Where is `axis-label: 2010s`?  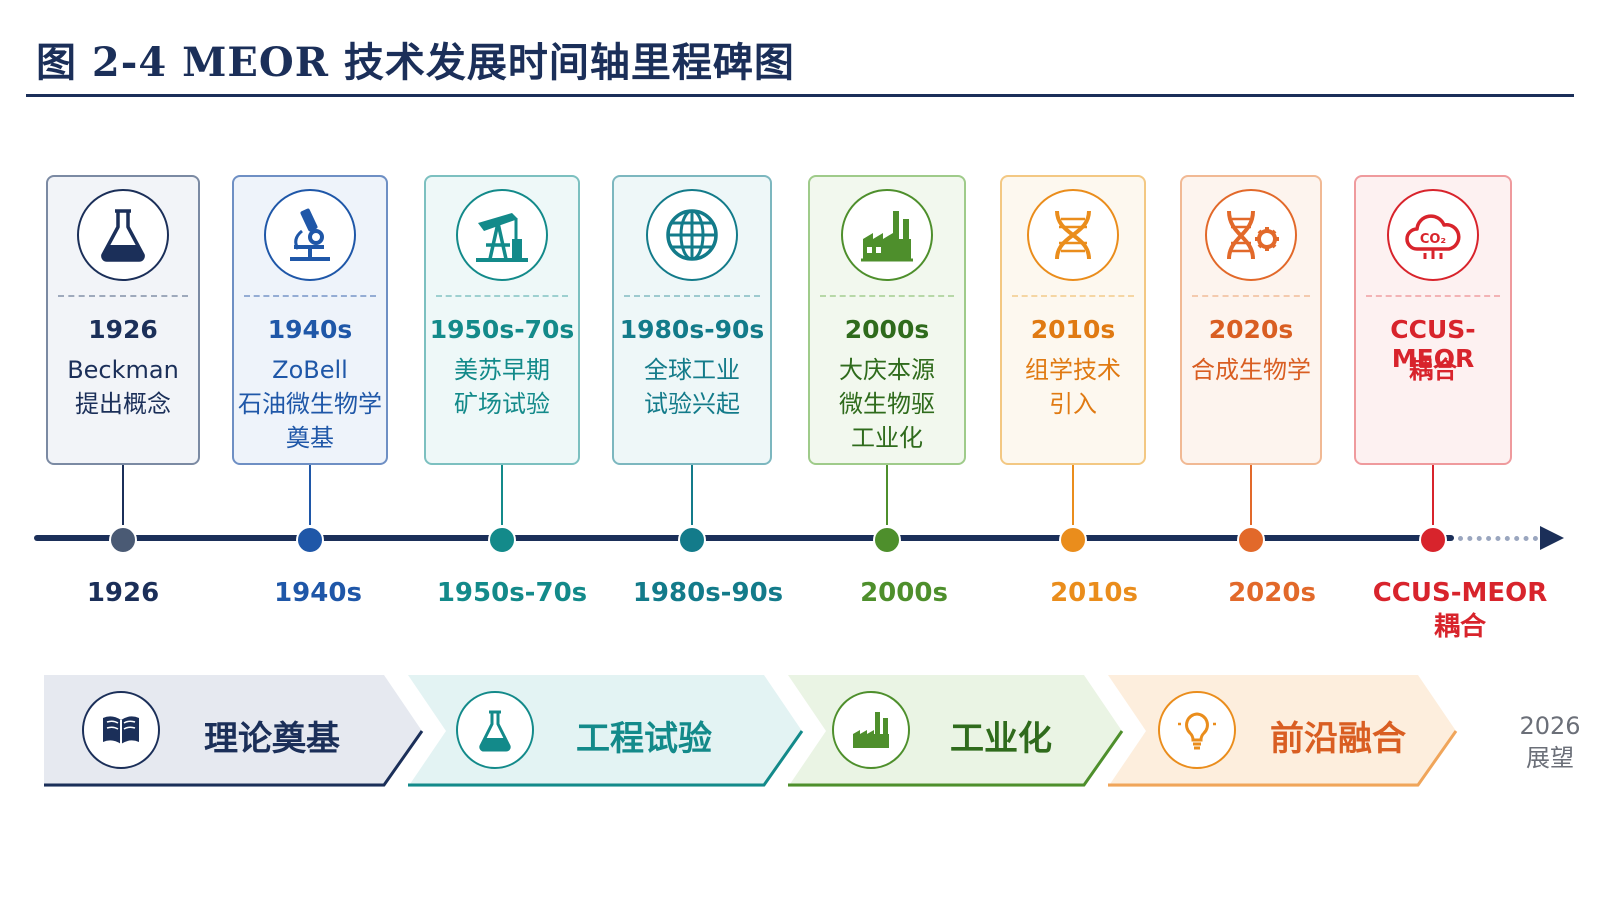
axis-label: 2010s is located at coordinates (1094, 593).